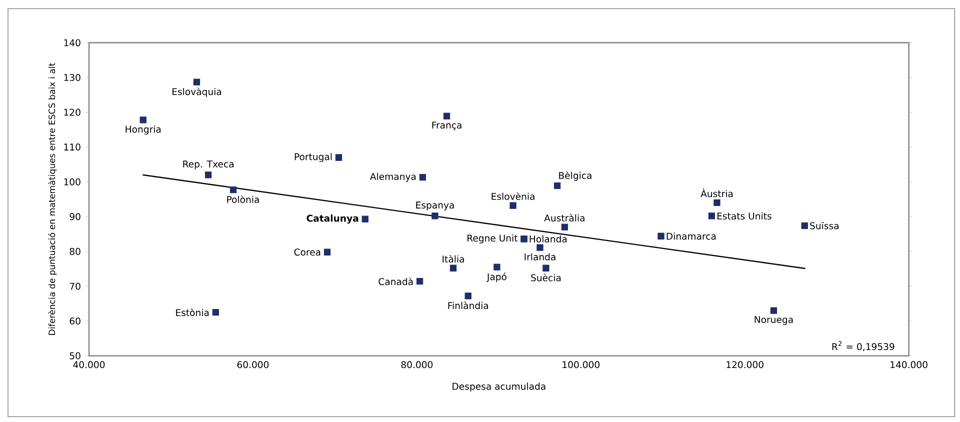 The height and width of the screenshot is (422, 960). Describe the element at coordinates (52, 198) in the screenshot. I see `y-axis-title: Diferència de puntuació en matemàtiques entre ESCS baix i alt` at that location.